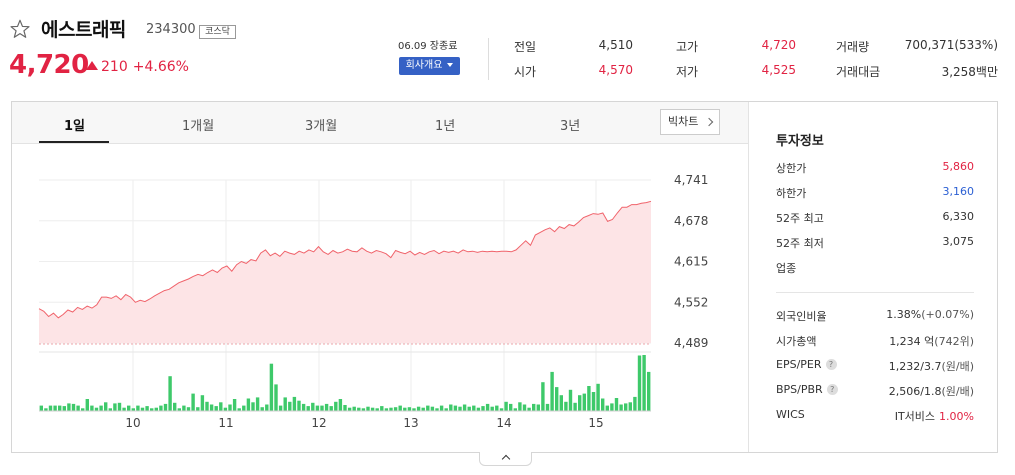  I want to click on open-label: 시가, so click(525, 72).